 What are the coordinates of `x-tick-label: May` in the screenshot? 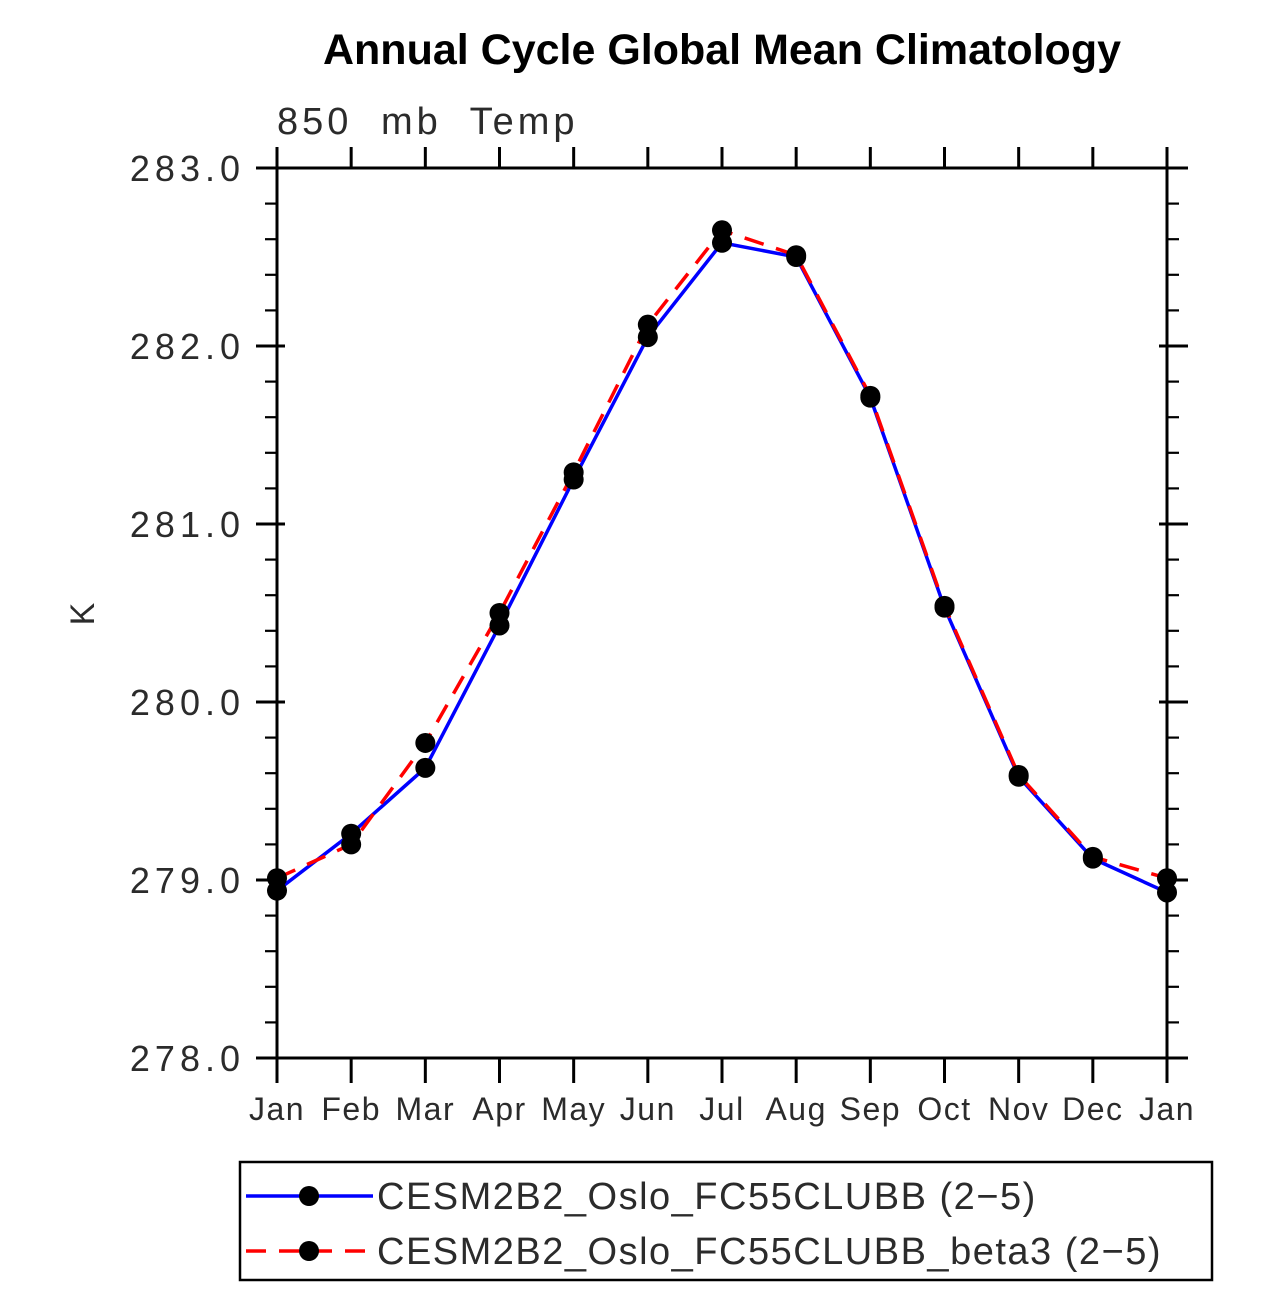 It's located at (573, 1109).